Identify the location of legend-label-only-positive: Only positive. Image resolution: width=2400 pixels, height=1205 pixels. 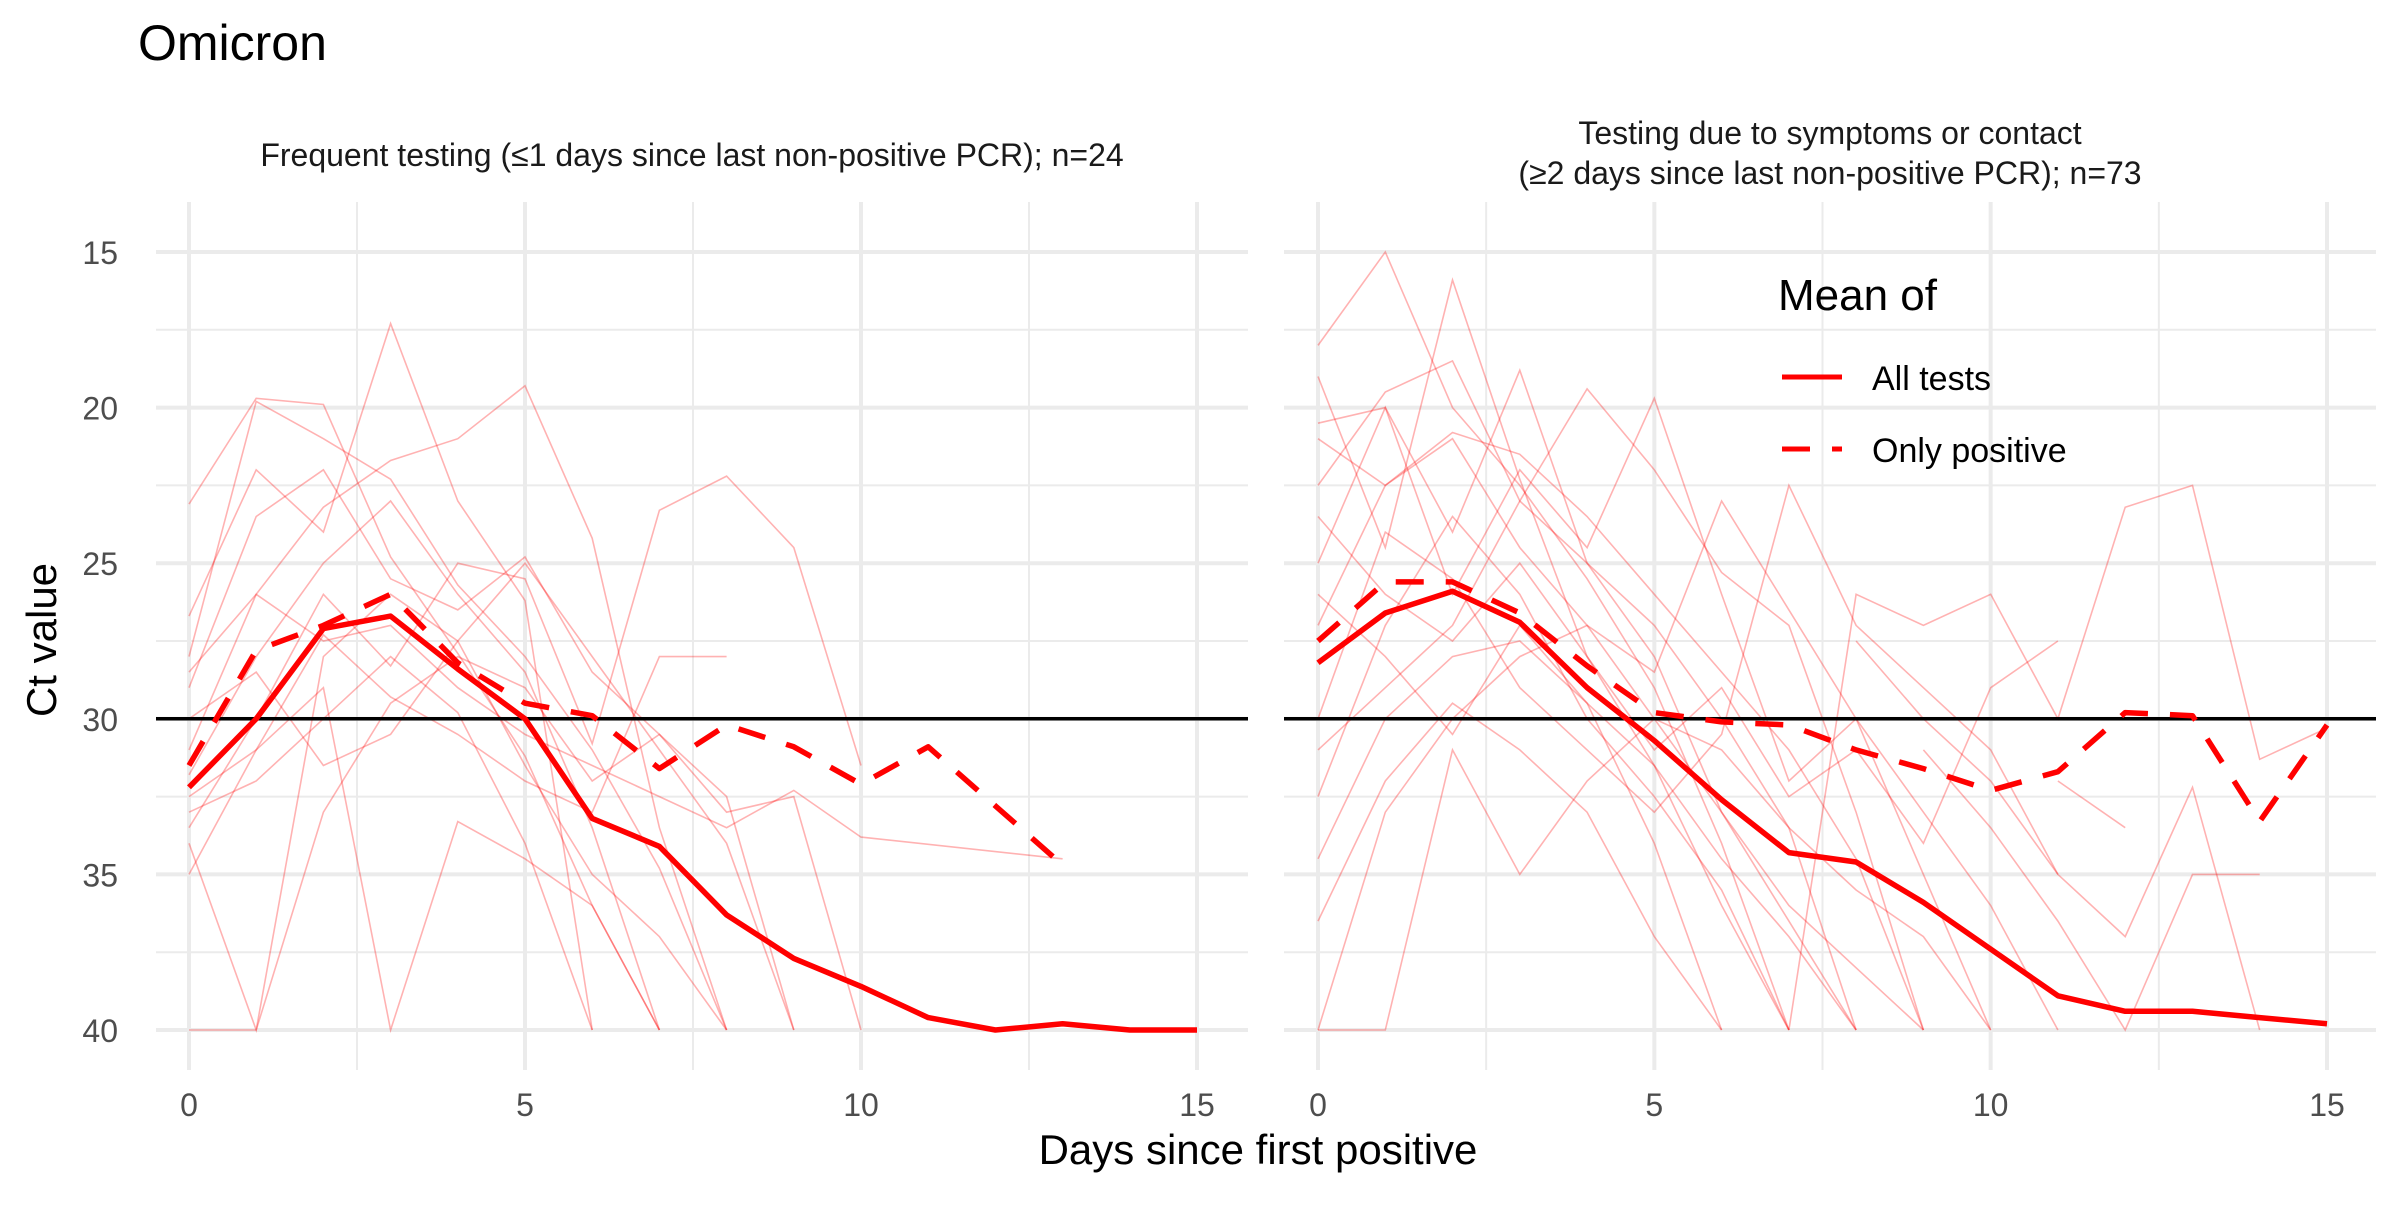
(1969, 451).